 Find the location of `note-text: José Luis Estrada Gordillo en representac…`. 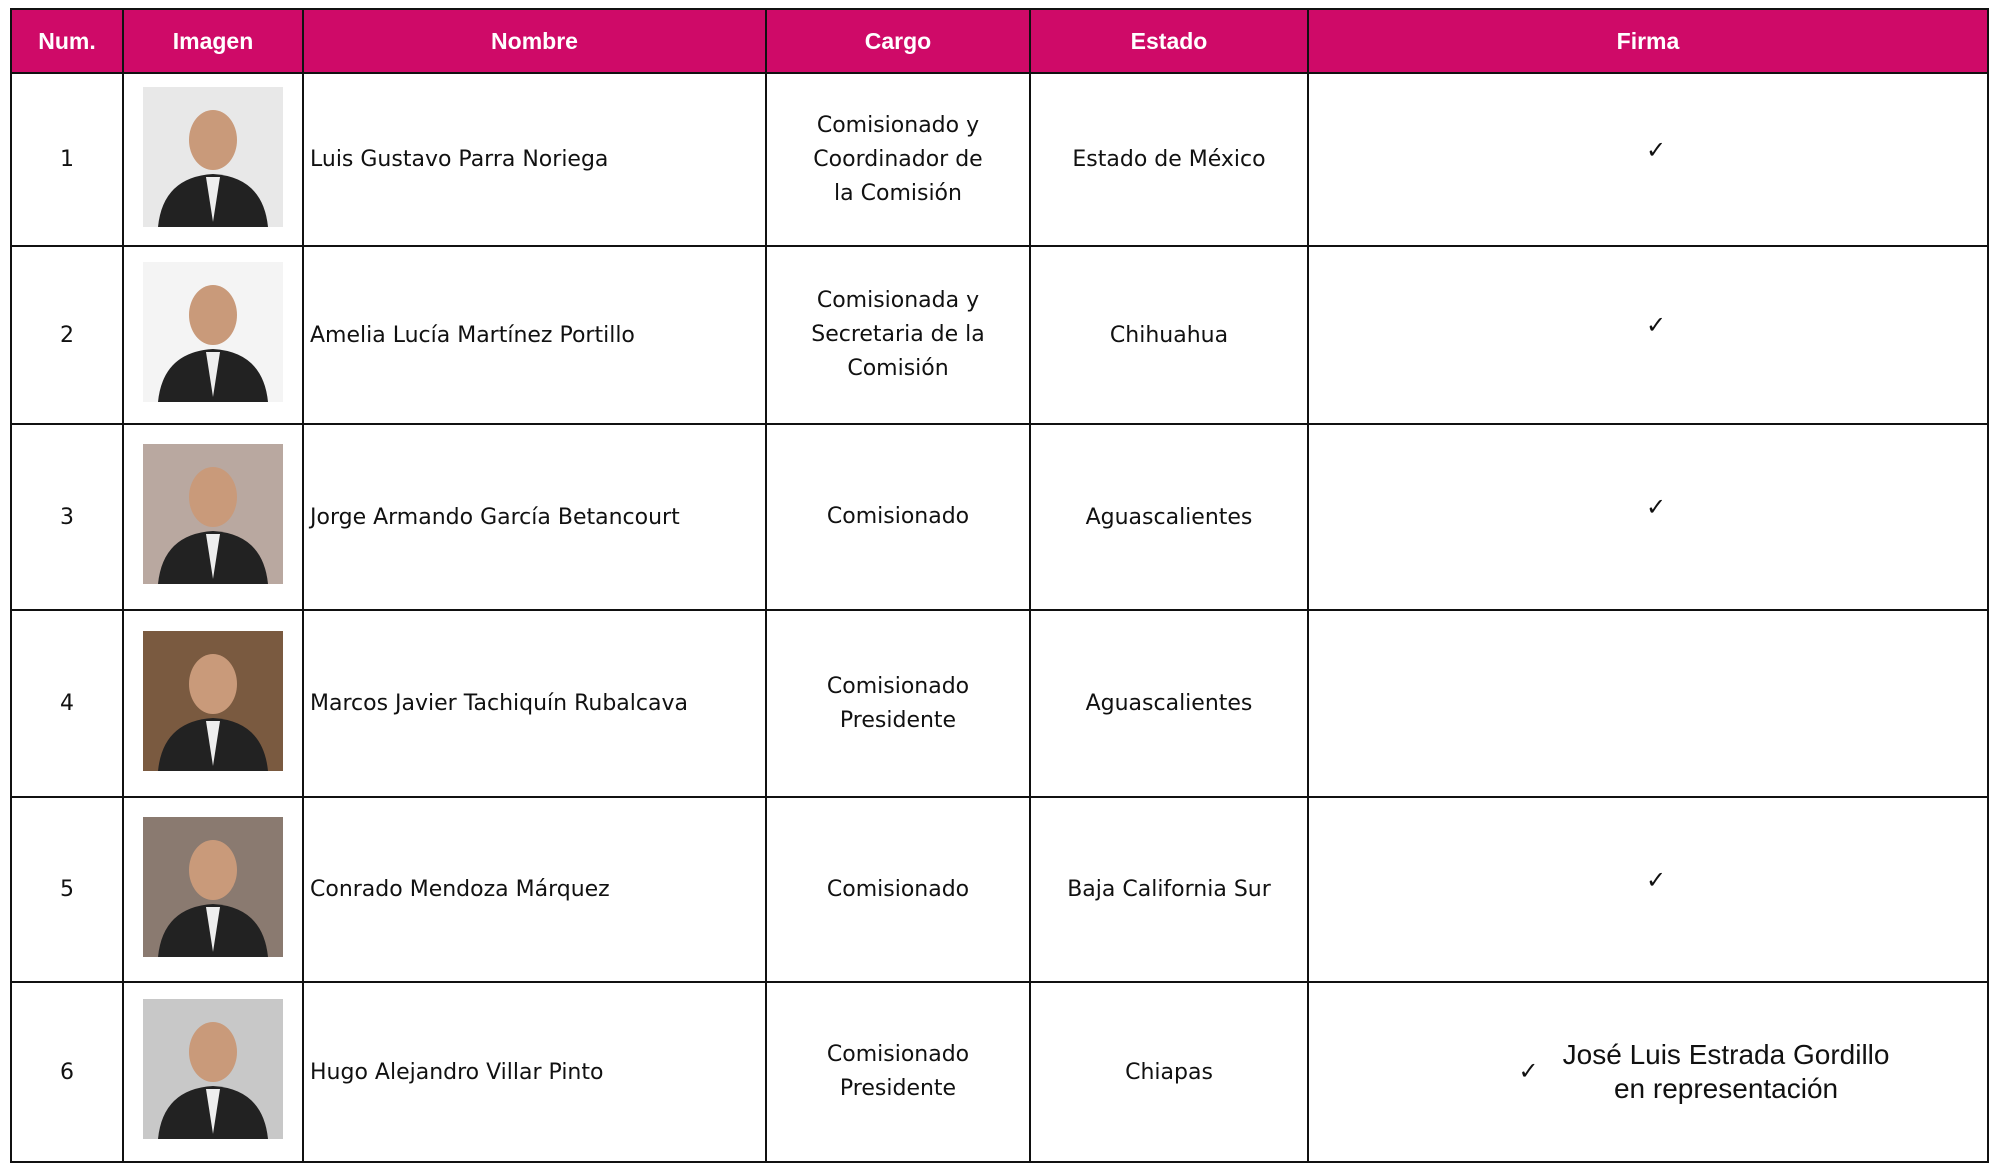

note-text: José Luis Estrada Gordillo en representac… is located at coordinates (1726, 1072).